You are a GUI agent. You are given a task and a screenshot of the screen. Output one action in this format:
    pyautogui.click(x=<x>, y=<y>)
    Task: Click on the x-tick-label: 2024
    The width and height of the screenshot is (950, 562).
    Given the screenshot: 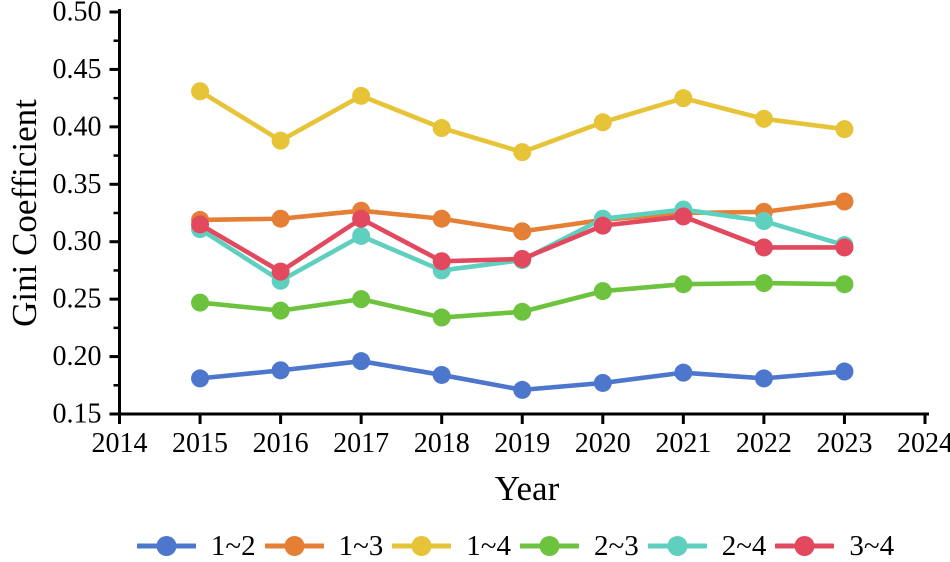 What is the action you would take?
    pyautogui.click(x=923, y=443)
    